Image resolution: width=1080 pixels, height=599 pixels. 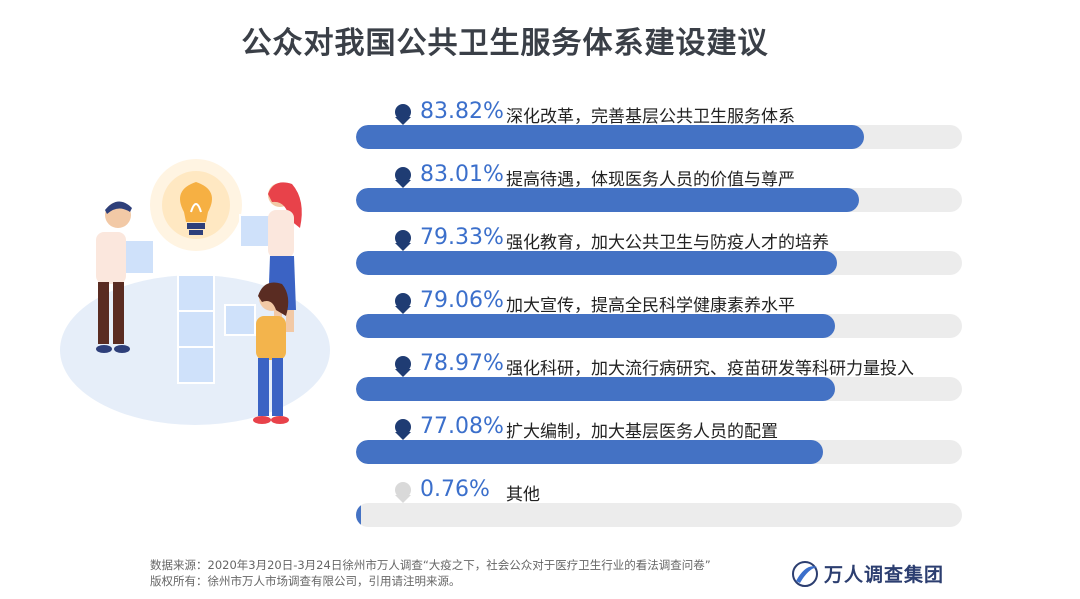 I want to click on brand-logo: 万人调查集团, so click(x=867, y=573).